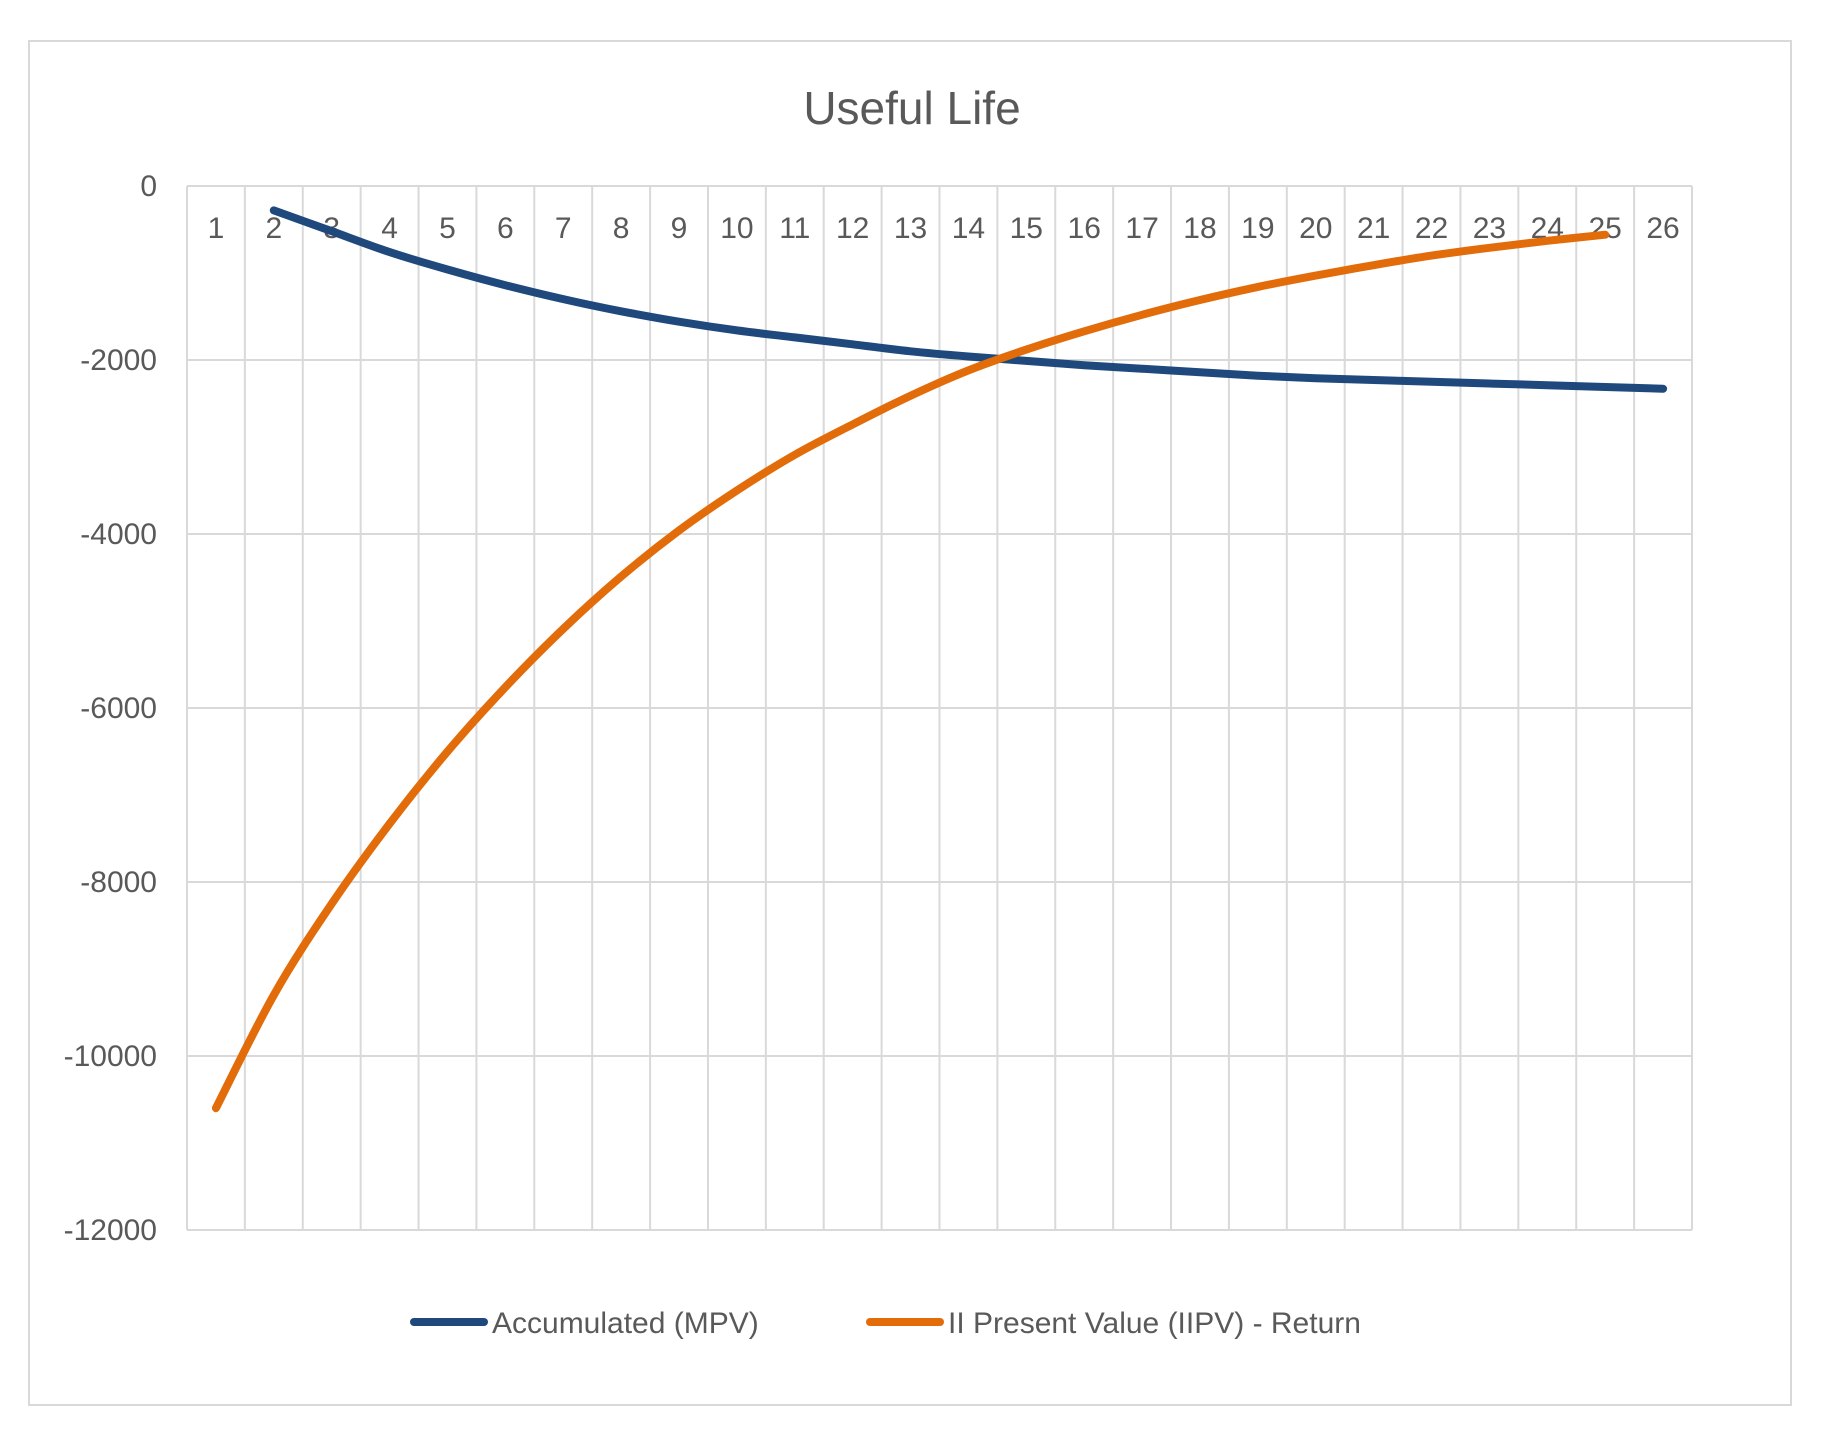 This screenshot has height=1436, width=1822. What do you see at coordinates (736, 228) in the screenshot?
I see `x-tick-label: 10` at bounding box center [736, 228].